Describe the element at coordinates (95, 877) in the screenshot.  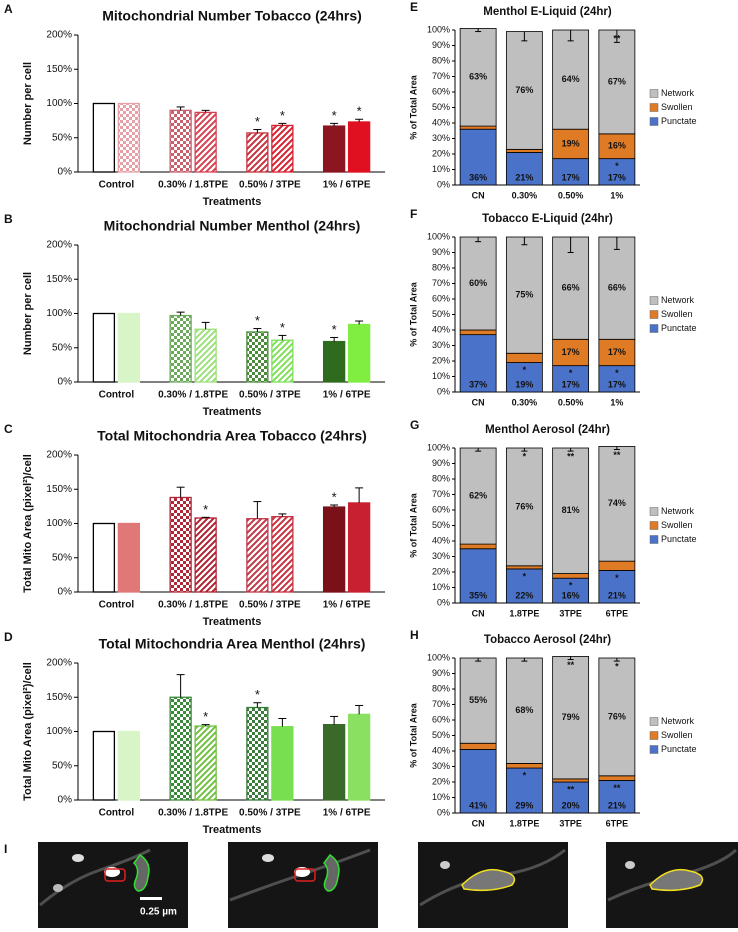
I see `filament` at that location.